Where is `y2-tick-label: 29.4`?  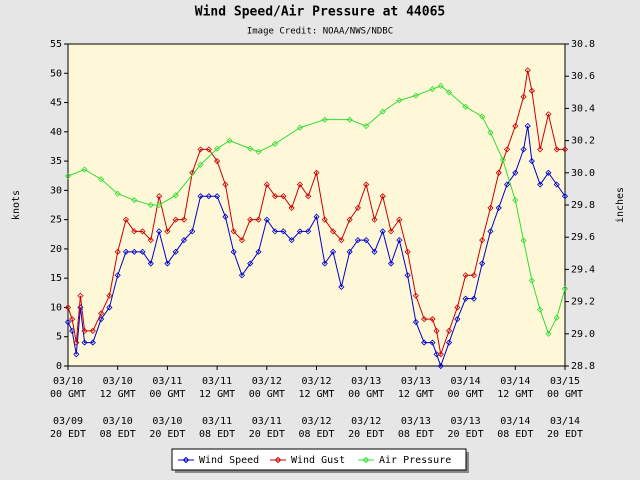
y2-tick-label: 29.4 is located at coordinates (583, 269).